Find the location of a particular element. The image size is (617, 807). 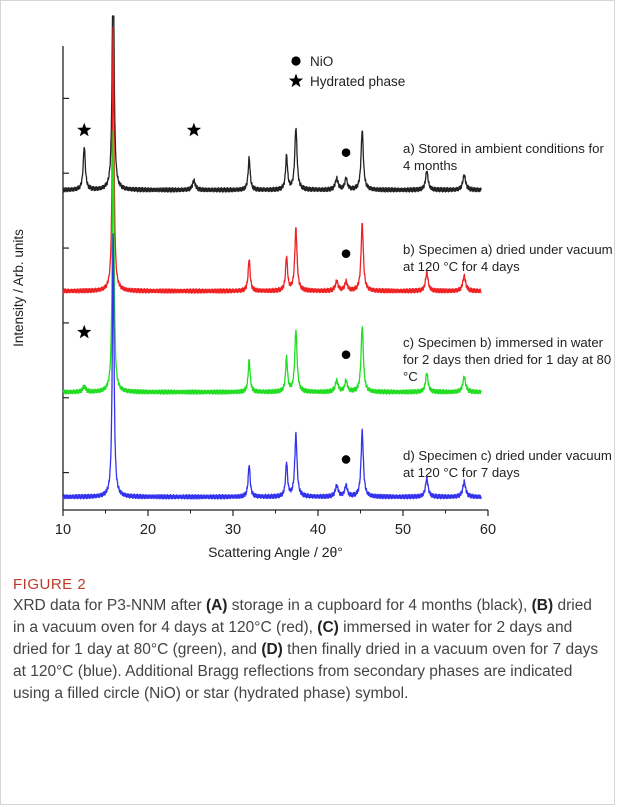

x-tick-label: 50 is located at coordinates (403, 530).